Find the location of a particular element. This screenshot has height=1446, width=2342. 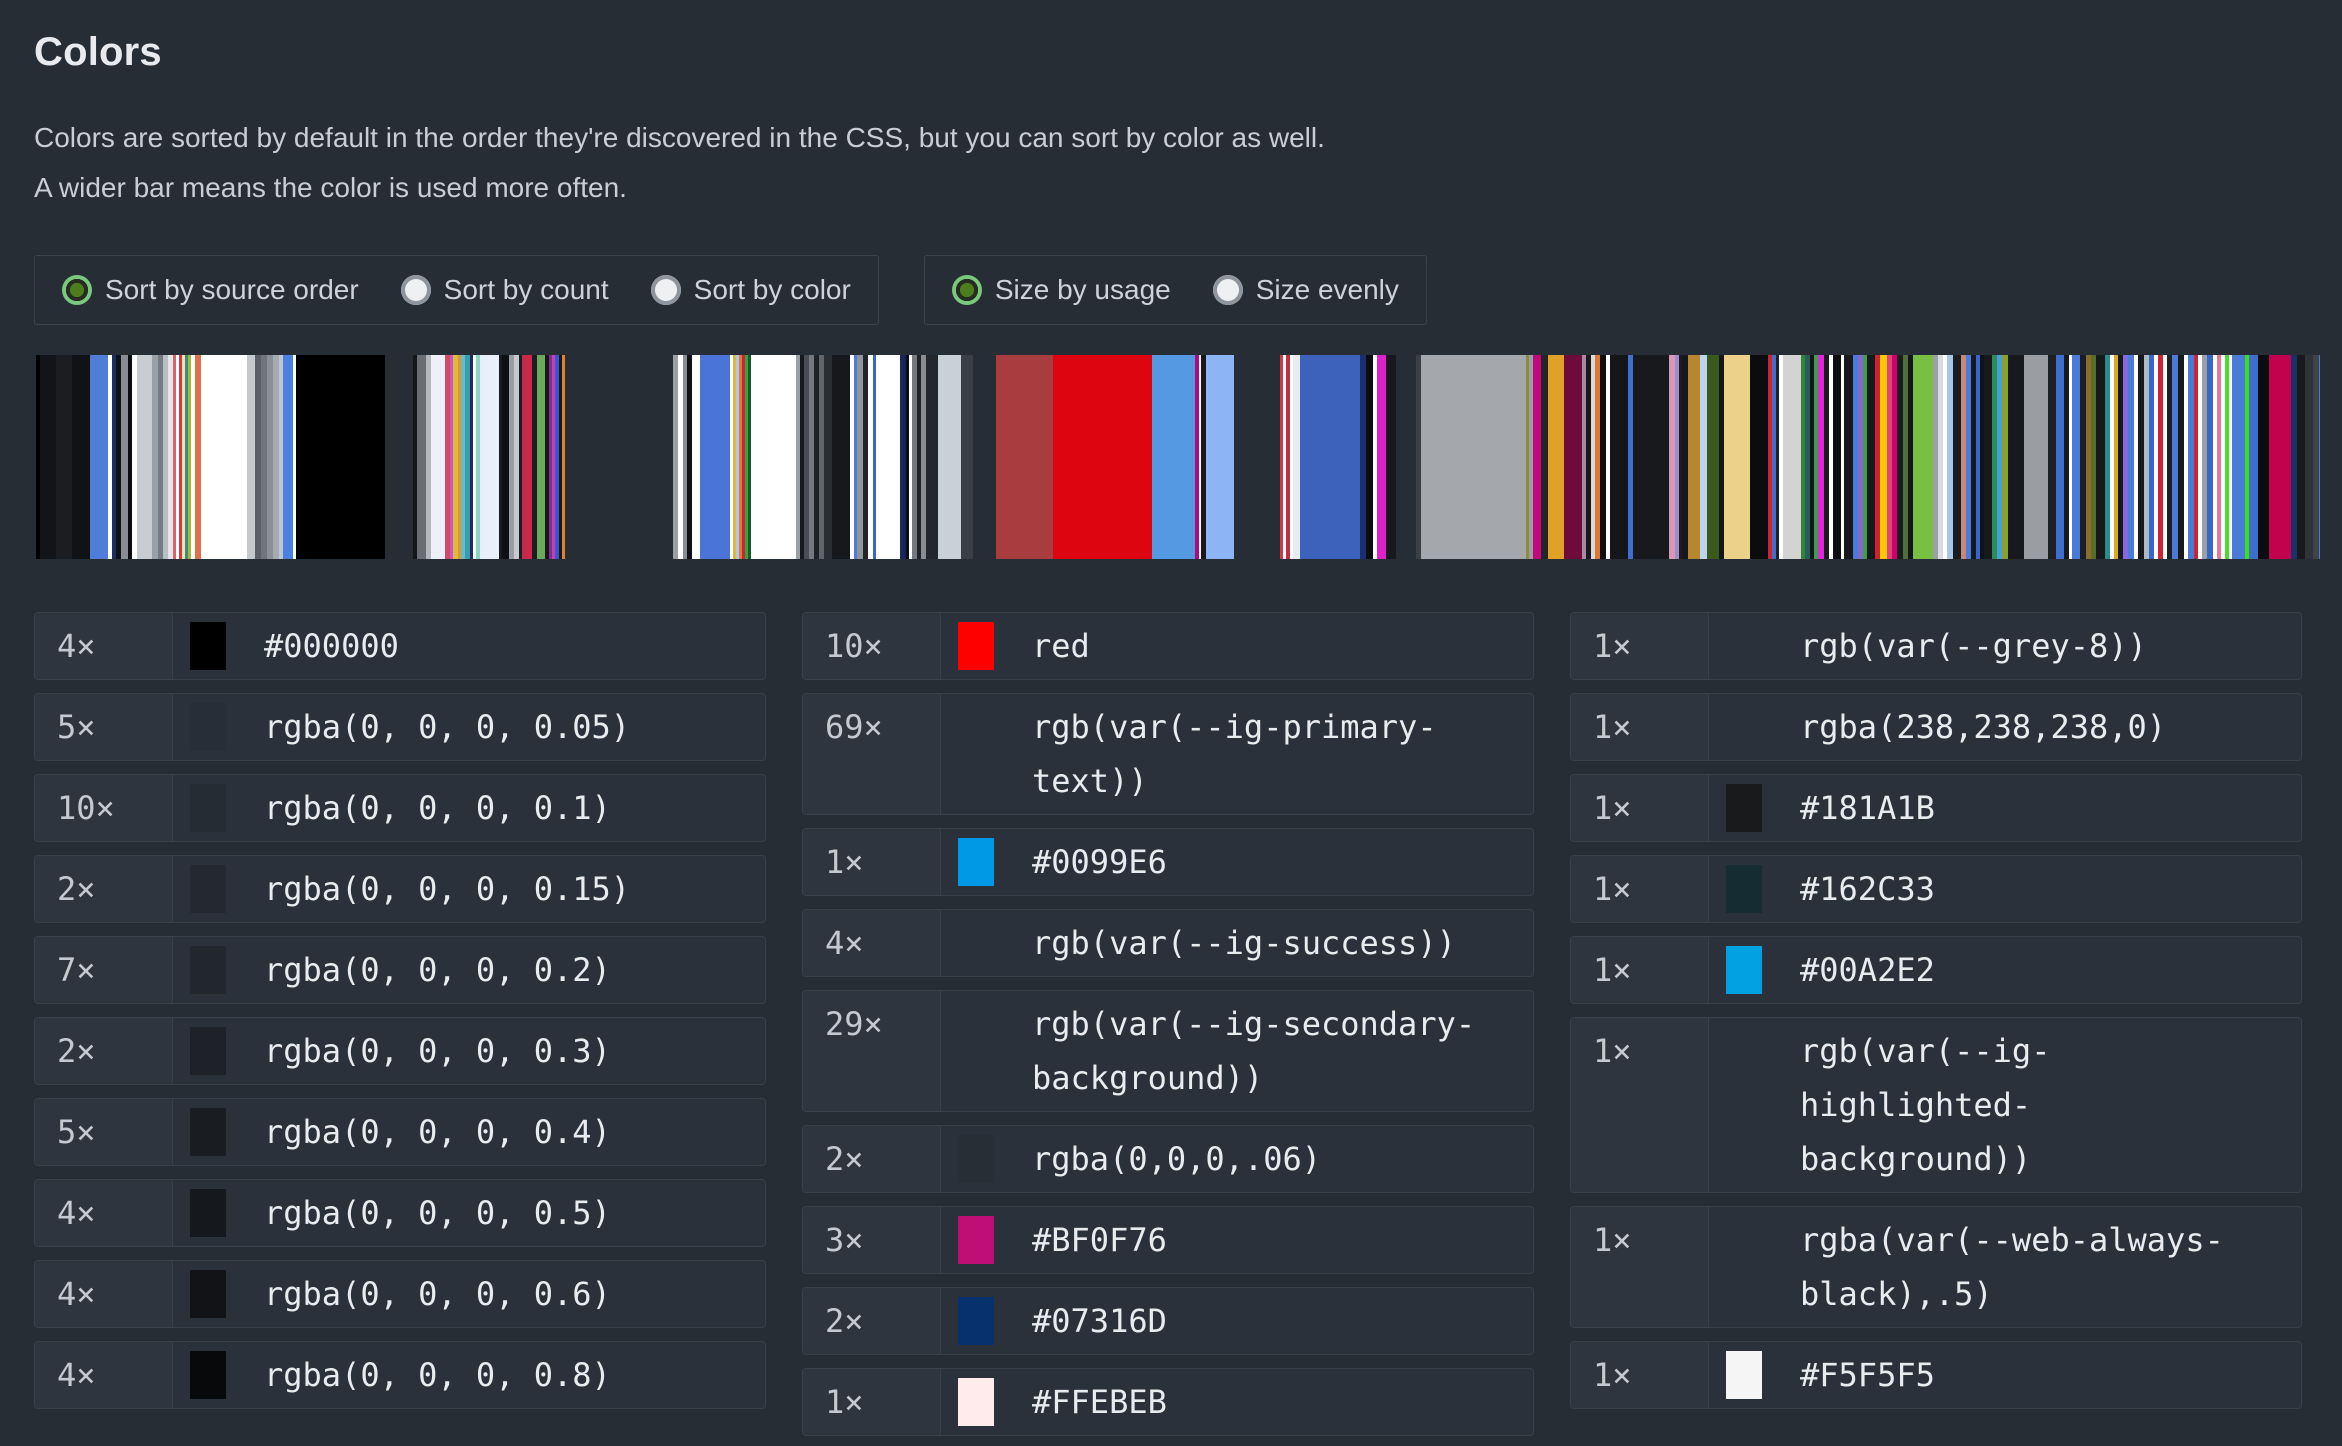

radio-sort-by-count: Sort by count is located at coordinates (504, 290).